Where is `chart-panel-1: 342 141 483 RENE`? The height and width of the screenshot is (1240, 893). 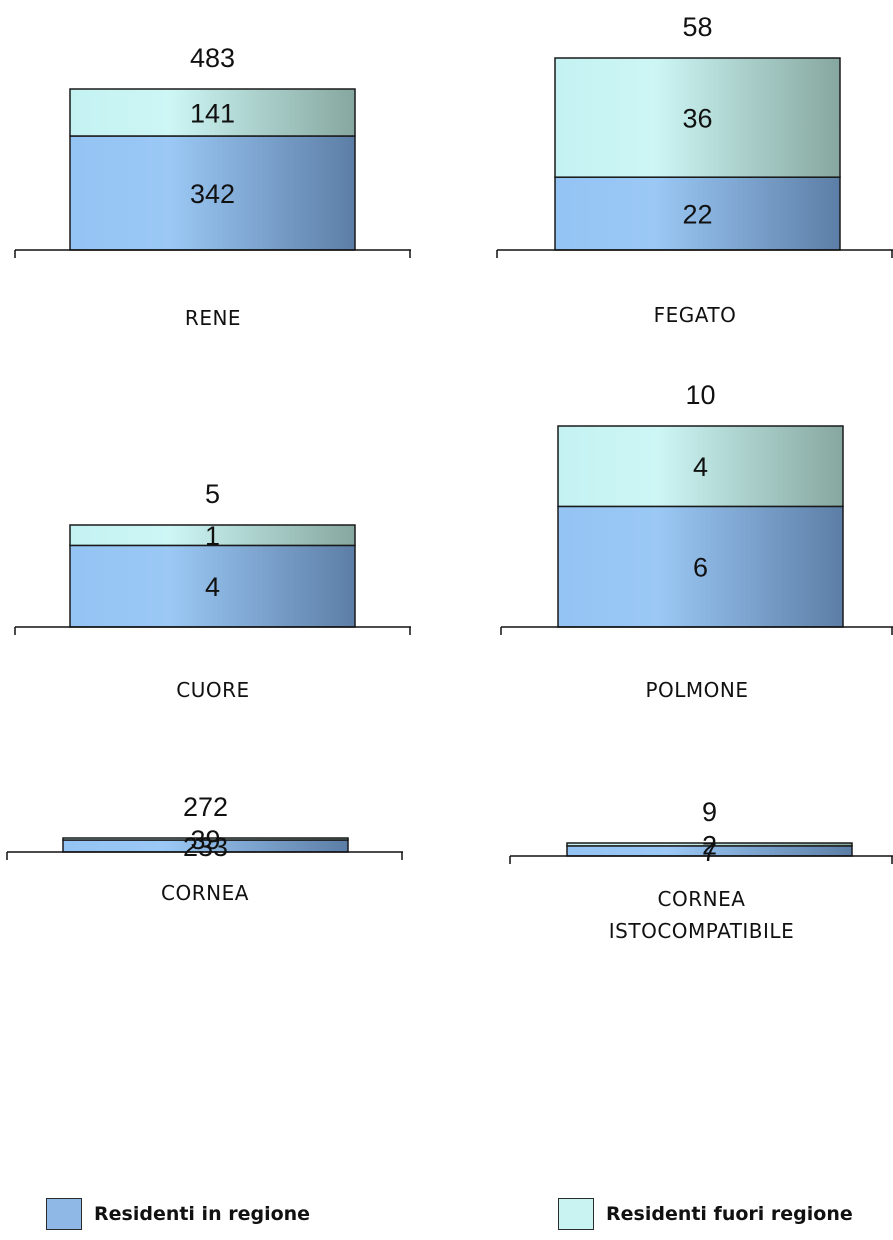
chart-panel-1: 342 141 483 RENE is located at coordinates (212, 186).